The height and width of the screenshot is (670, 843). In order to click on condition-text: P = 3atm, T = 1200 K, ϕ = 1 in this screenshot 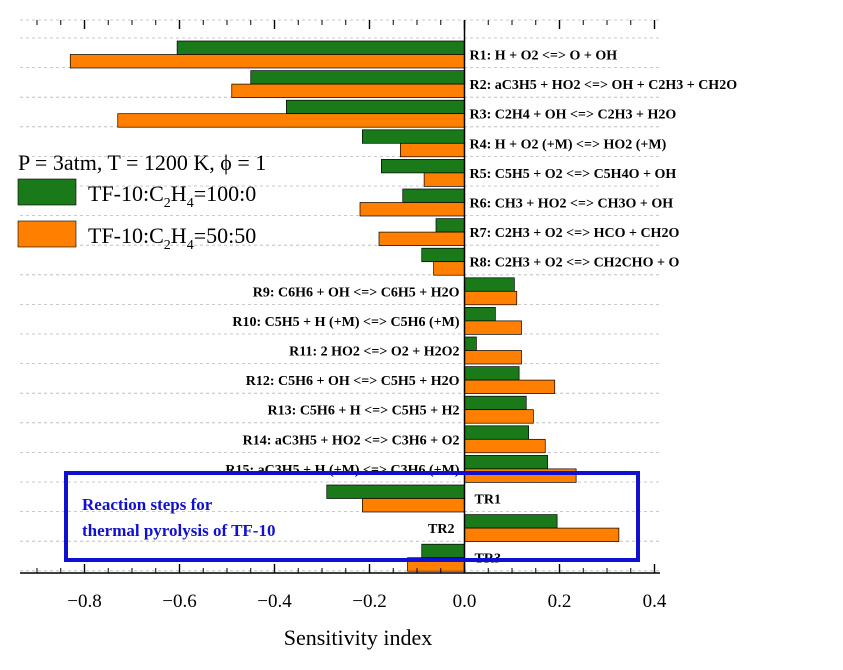, I will do `click(142, 162)`.